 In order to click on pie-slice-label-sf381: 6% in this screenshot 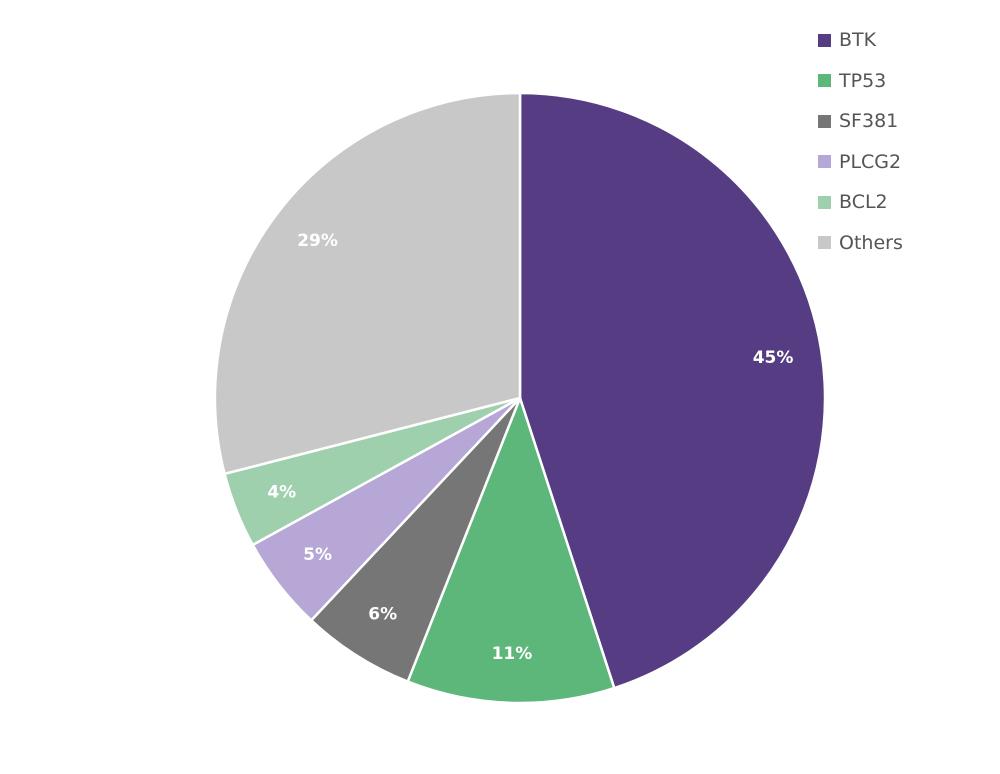, I will do `click(382, 614)`.